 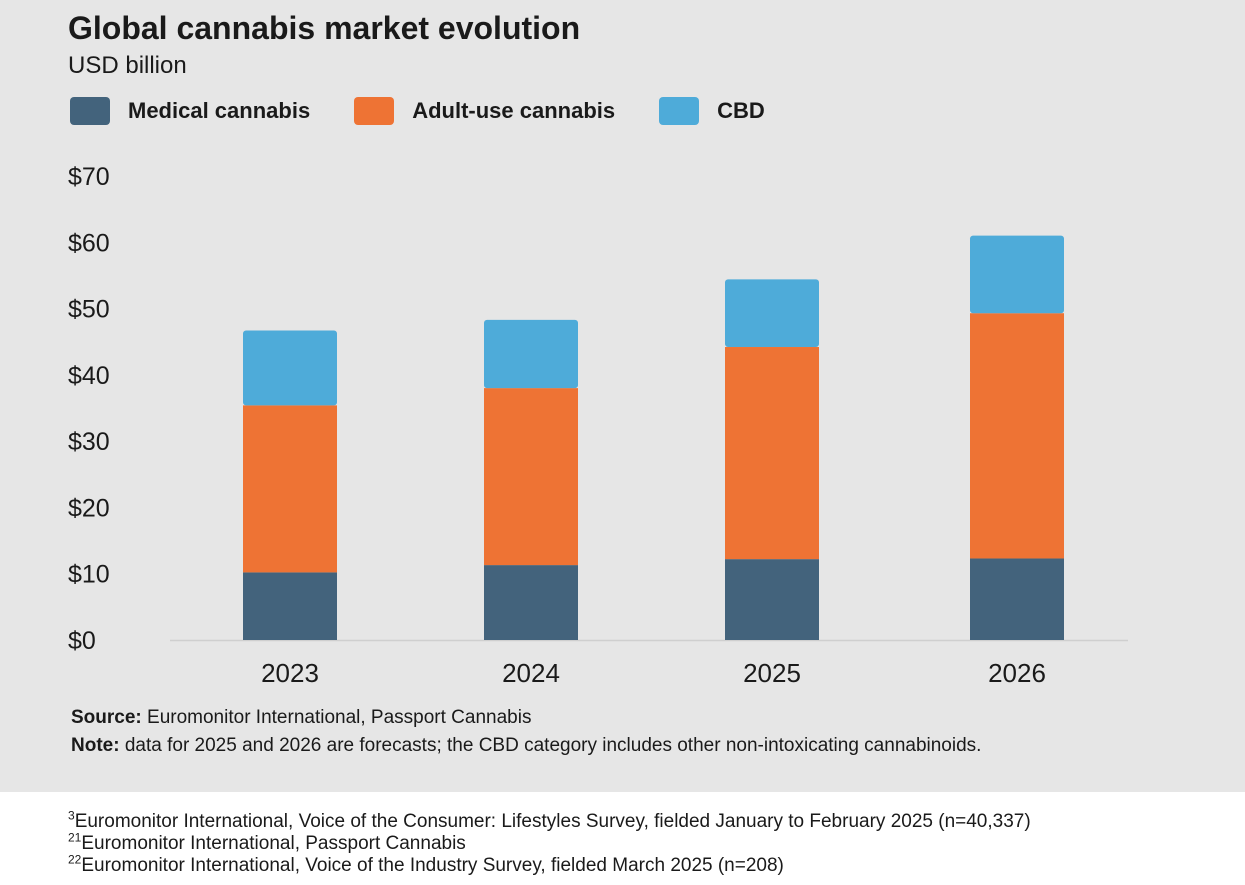 What do you see at coordinates (89, 310) in the screenshot?
I see `y-tick-label: $50` at bounding box center [89, 310].